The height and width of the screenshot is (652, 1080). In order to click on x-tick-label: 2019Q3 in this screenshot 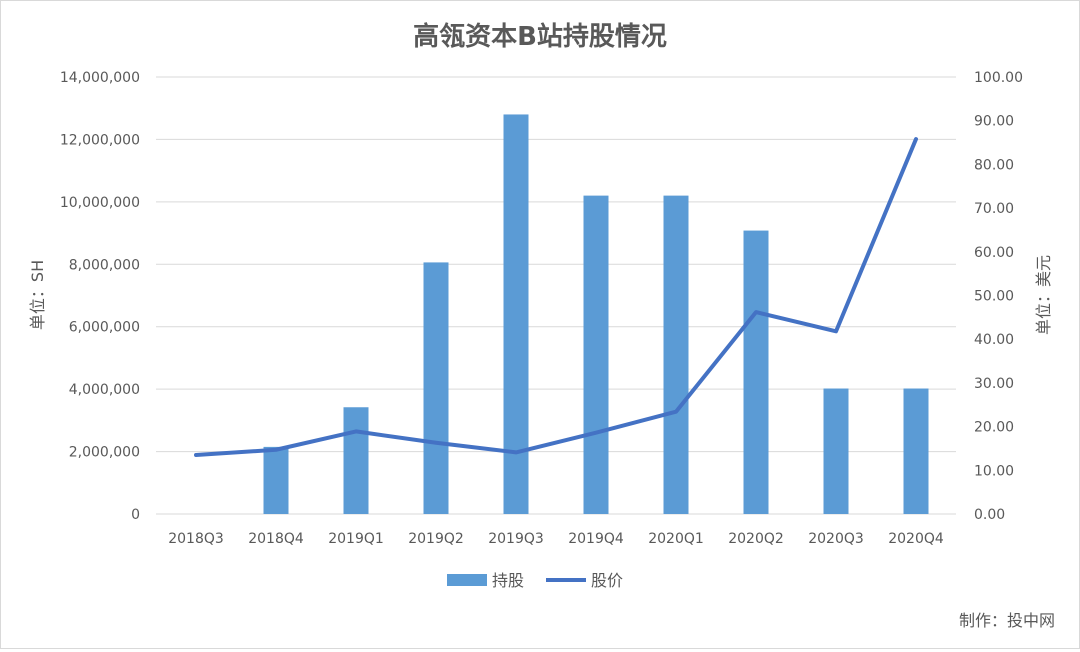, I will do `click(516, 539)`.